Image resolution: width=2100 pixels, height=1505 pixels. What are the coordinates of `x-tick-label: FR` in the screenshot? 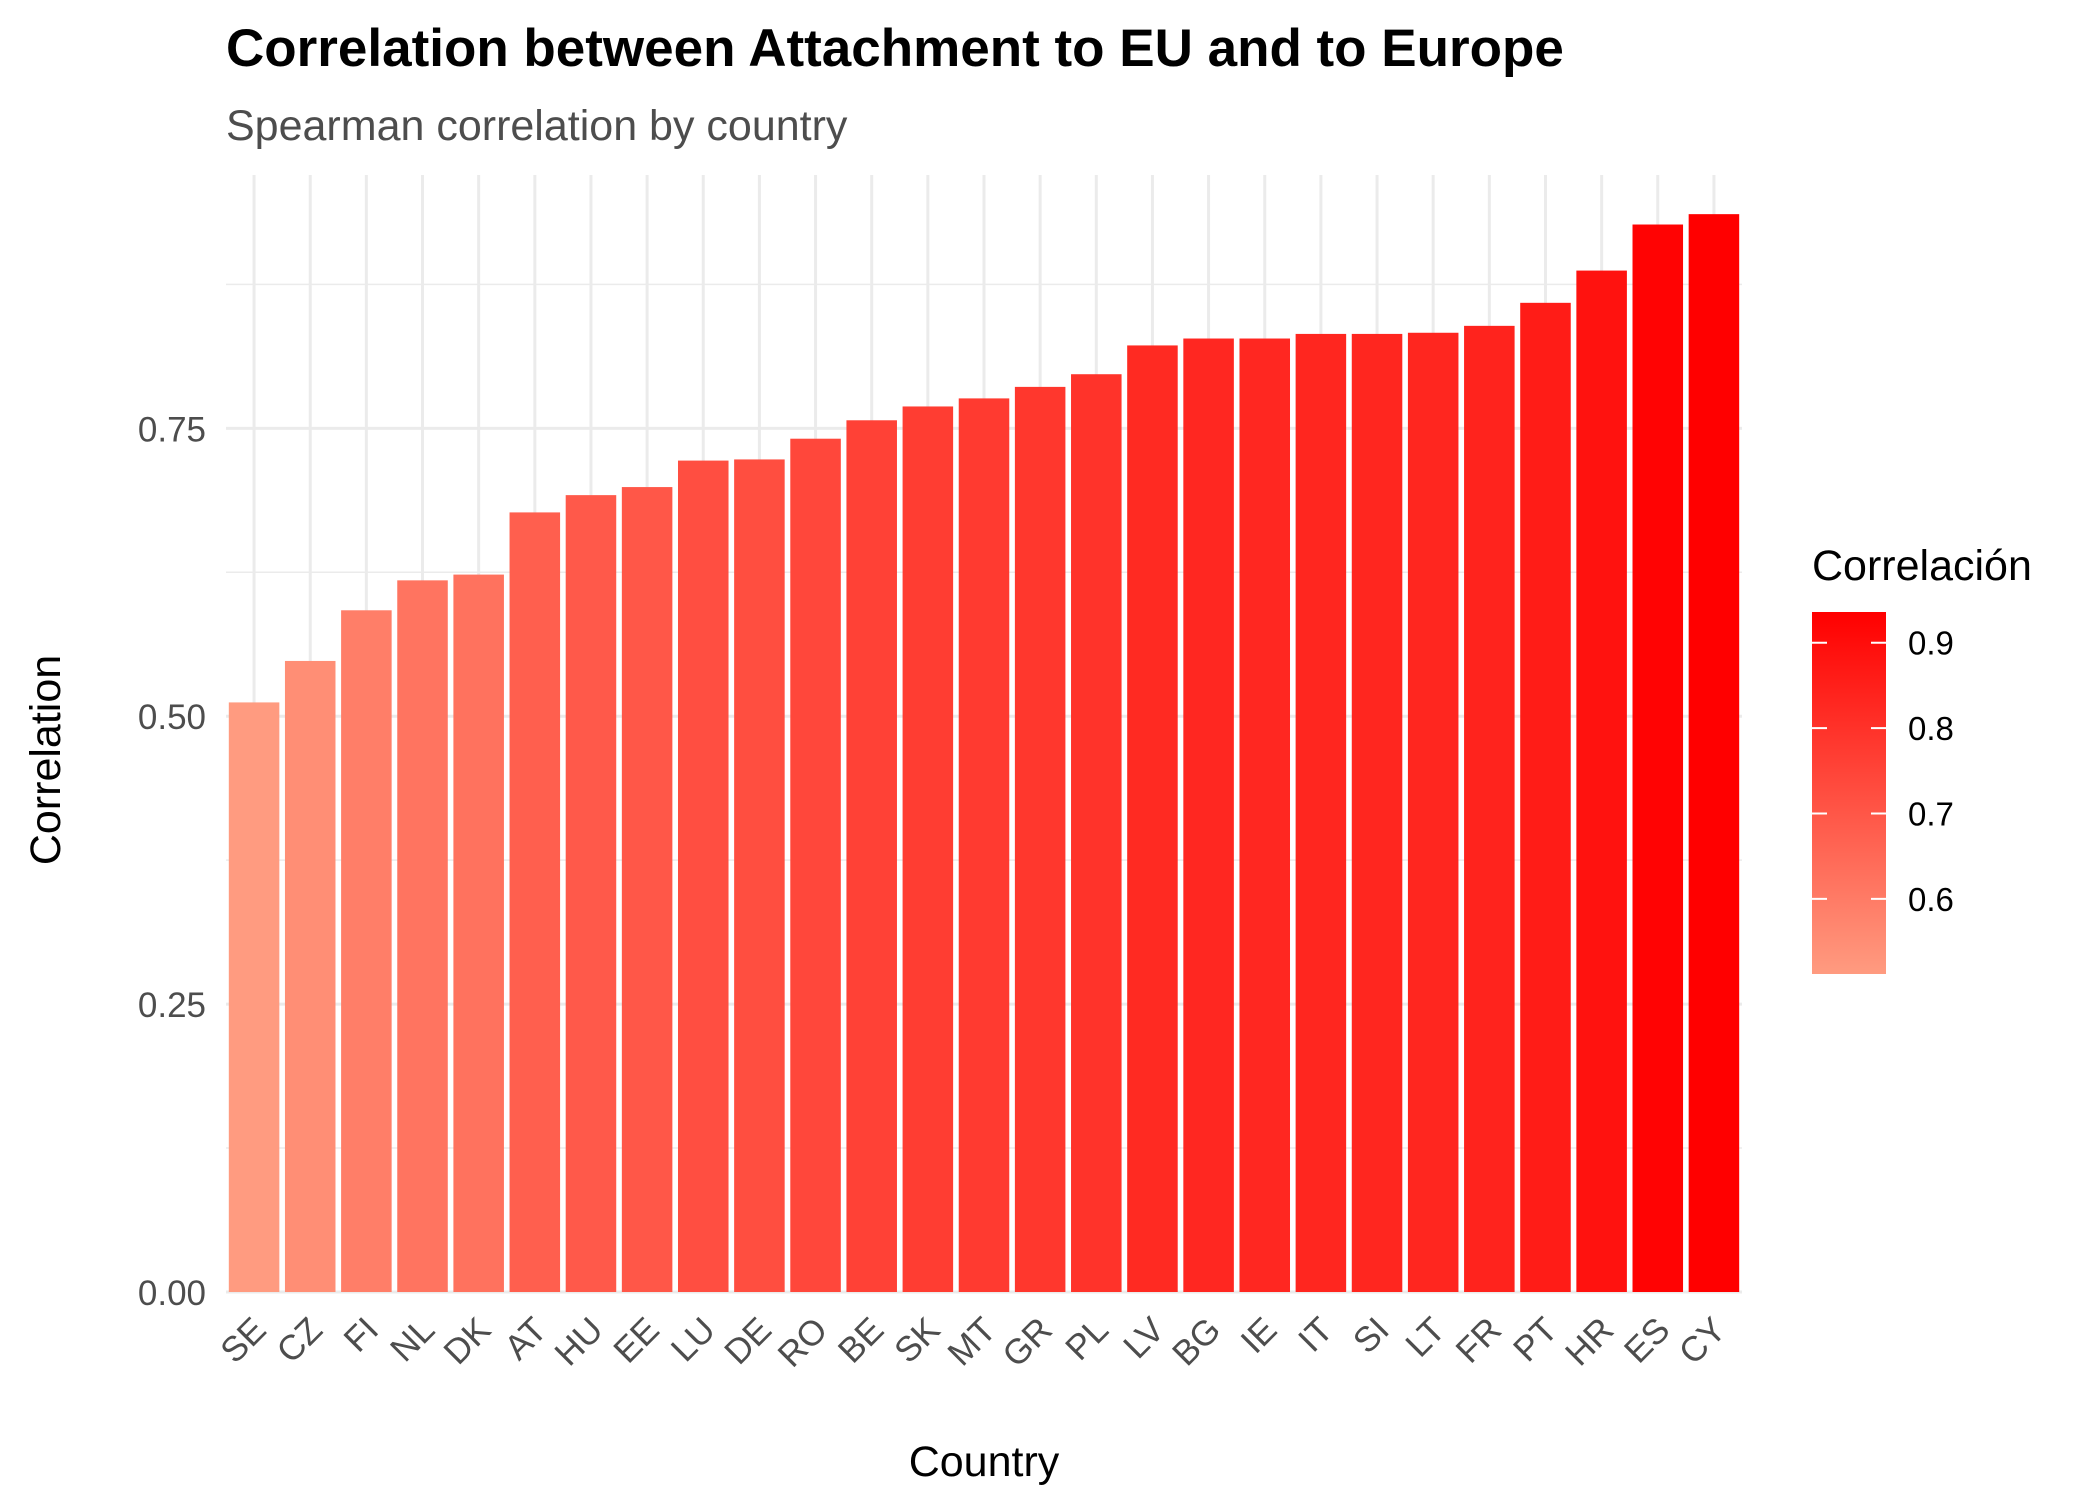 It's located at (1478, 1340).